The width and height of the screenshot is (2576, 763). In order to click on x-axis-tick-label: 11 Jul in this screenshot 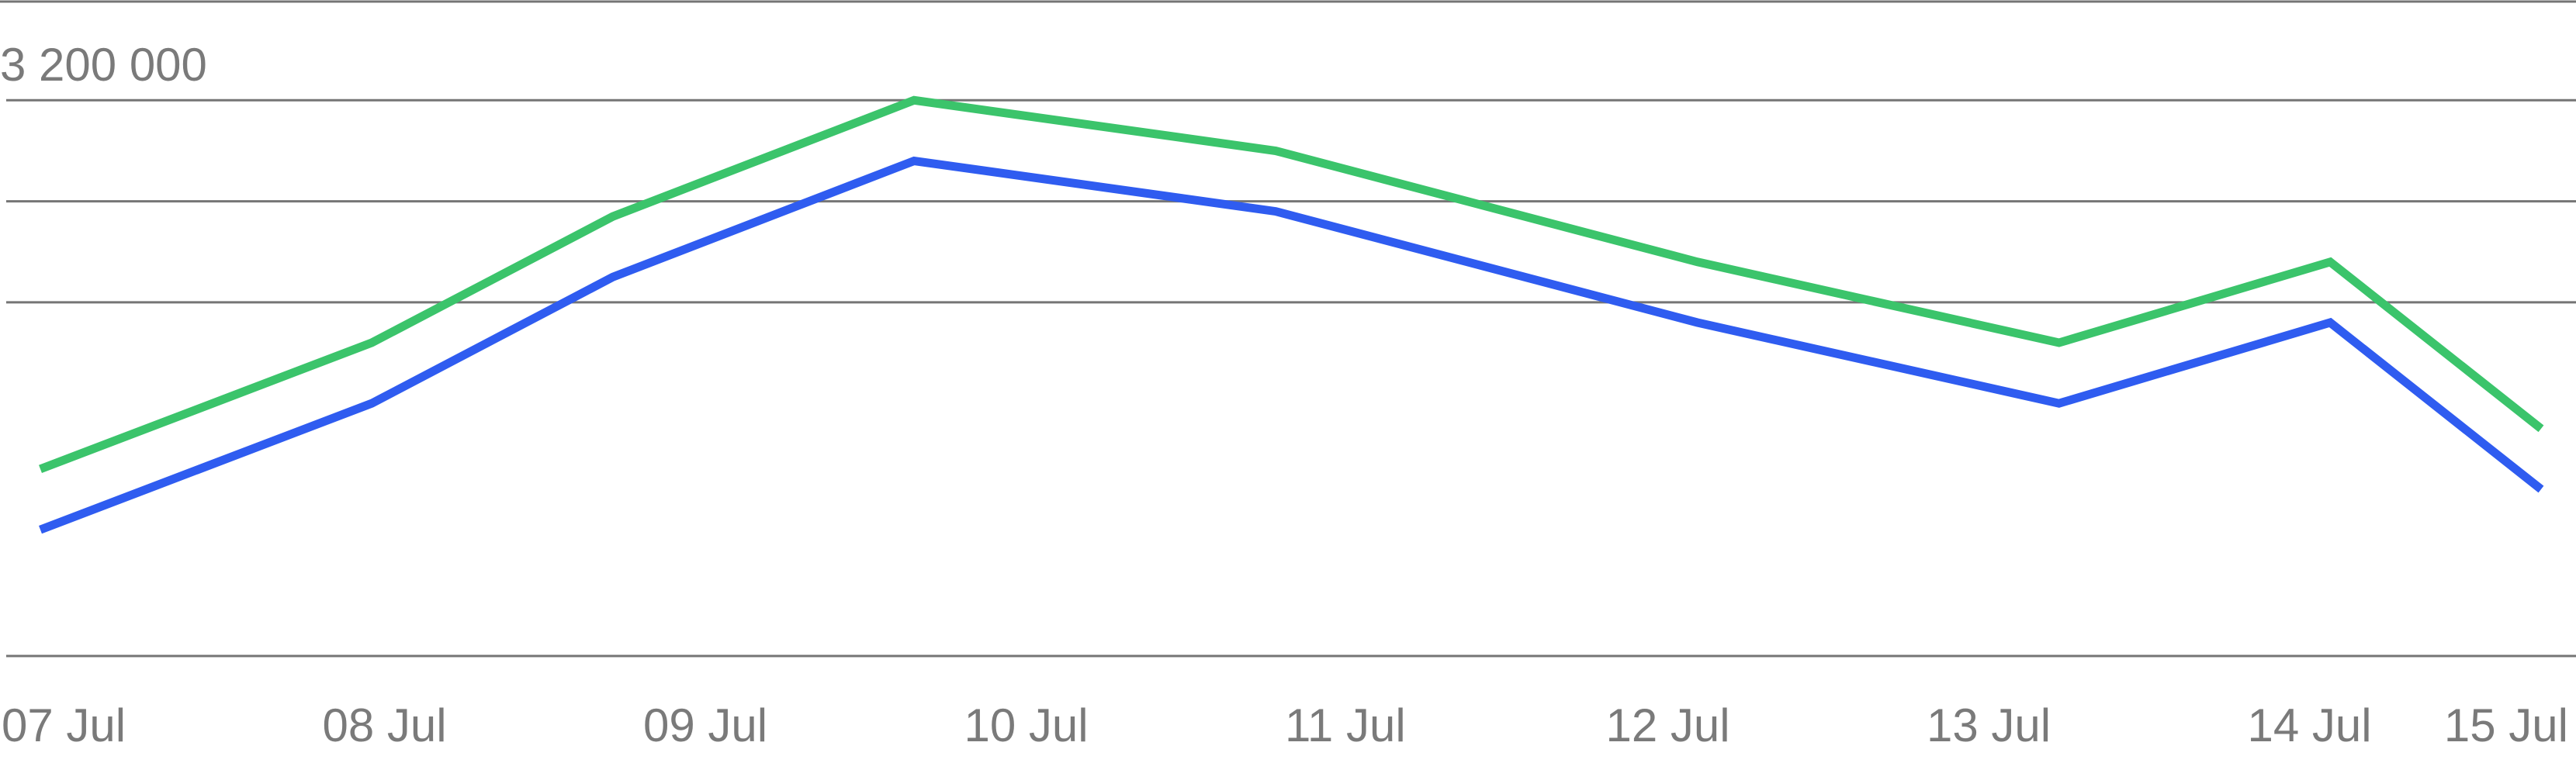, I will do `click(1345, 725)`.